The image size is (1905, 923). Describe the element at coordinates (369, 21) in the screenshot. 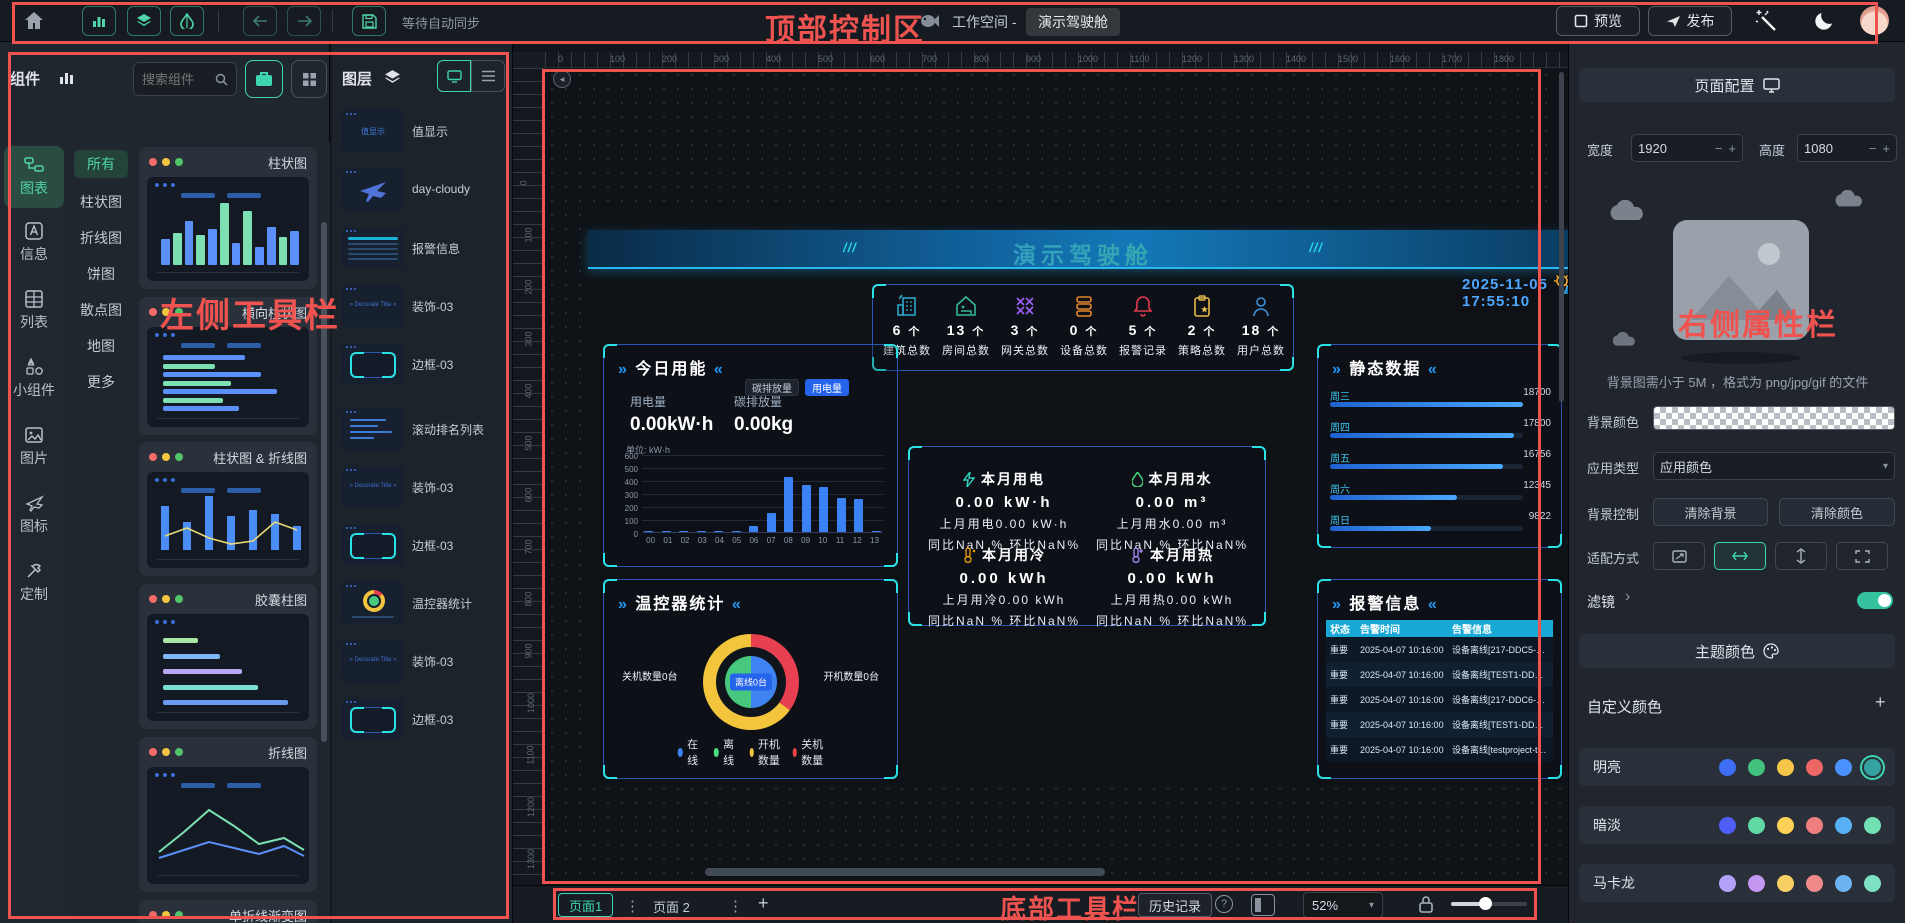

I see `save-button` at that location.